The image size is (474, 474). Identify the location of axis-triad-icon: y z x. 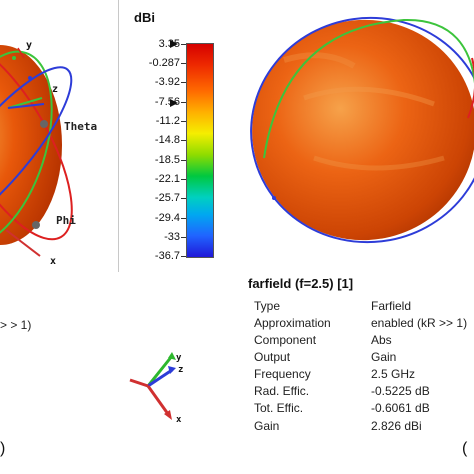
(156, 390).